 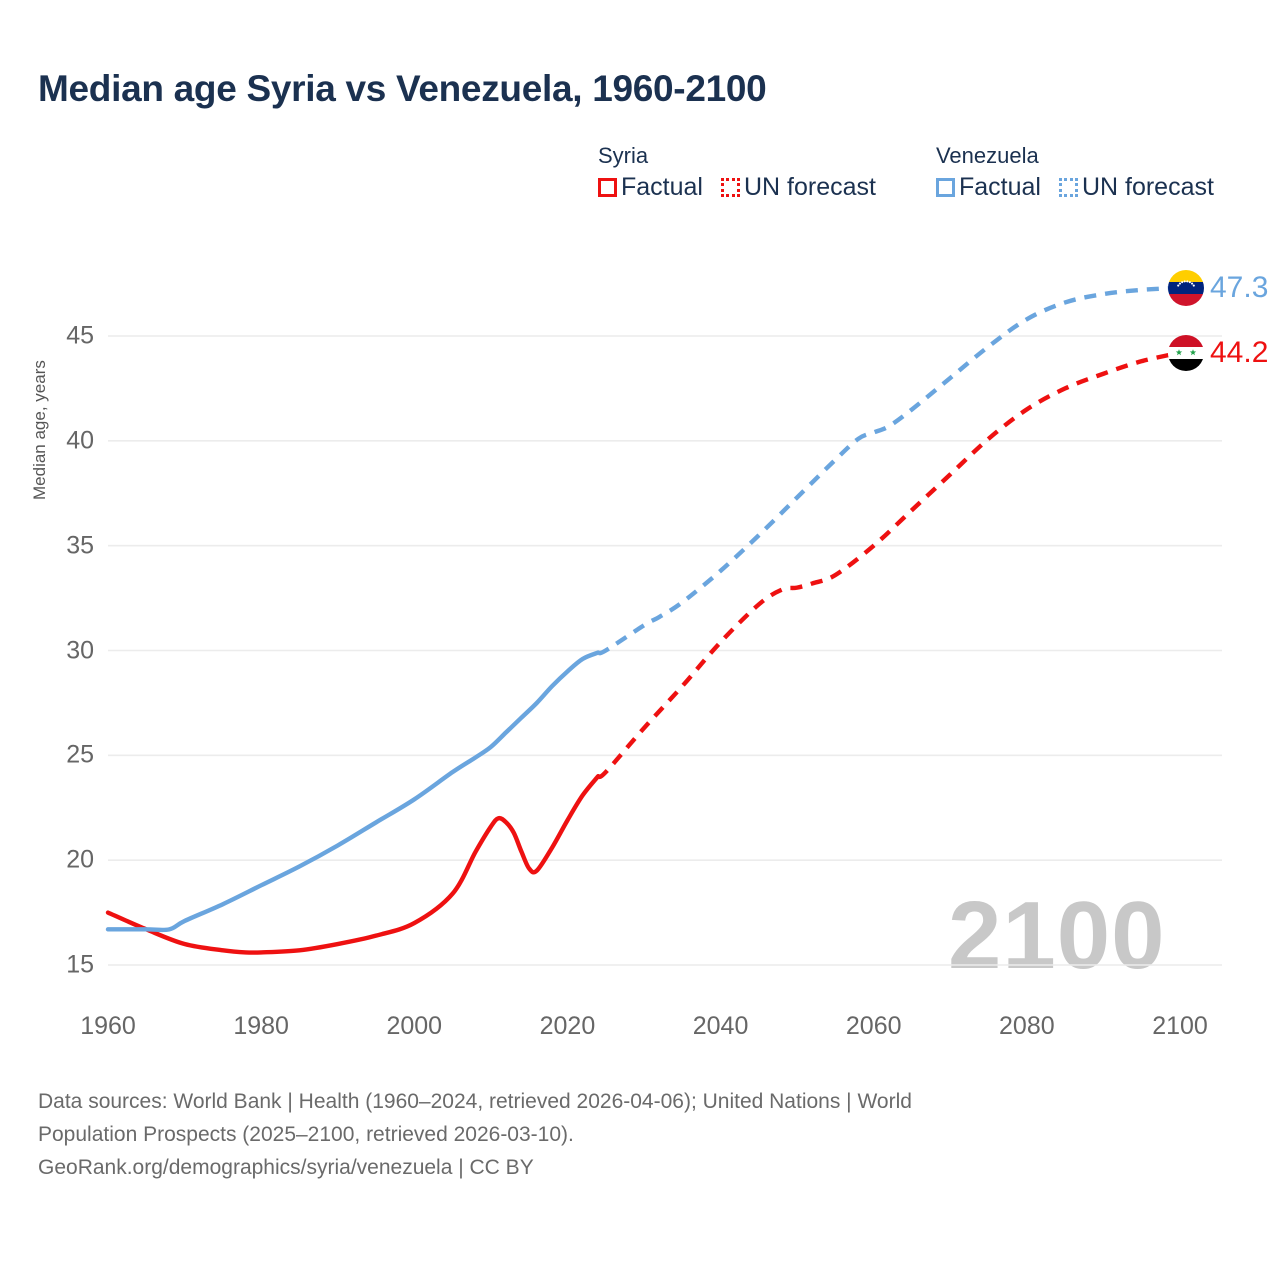 What do you see at coordinates (1180, 1026) in the screenshot?
I see `x-axis-tick-label: 2100` at bounding box center [1180, 1026].